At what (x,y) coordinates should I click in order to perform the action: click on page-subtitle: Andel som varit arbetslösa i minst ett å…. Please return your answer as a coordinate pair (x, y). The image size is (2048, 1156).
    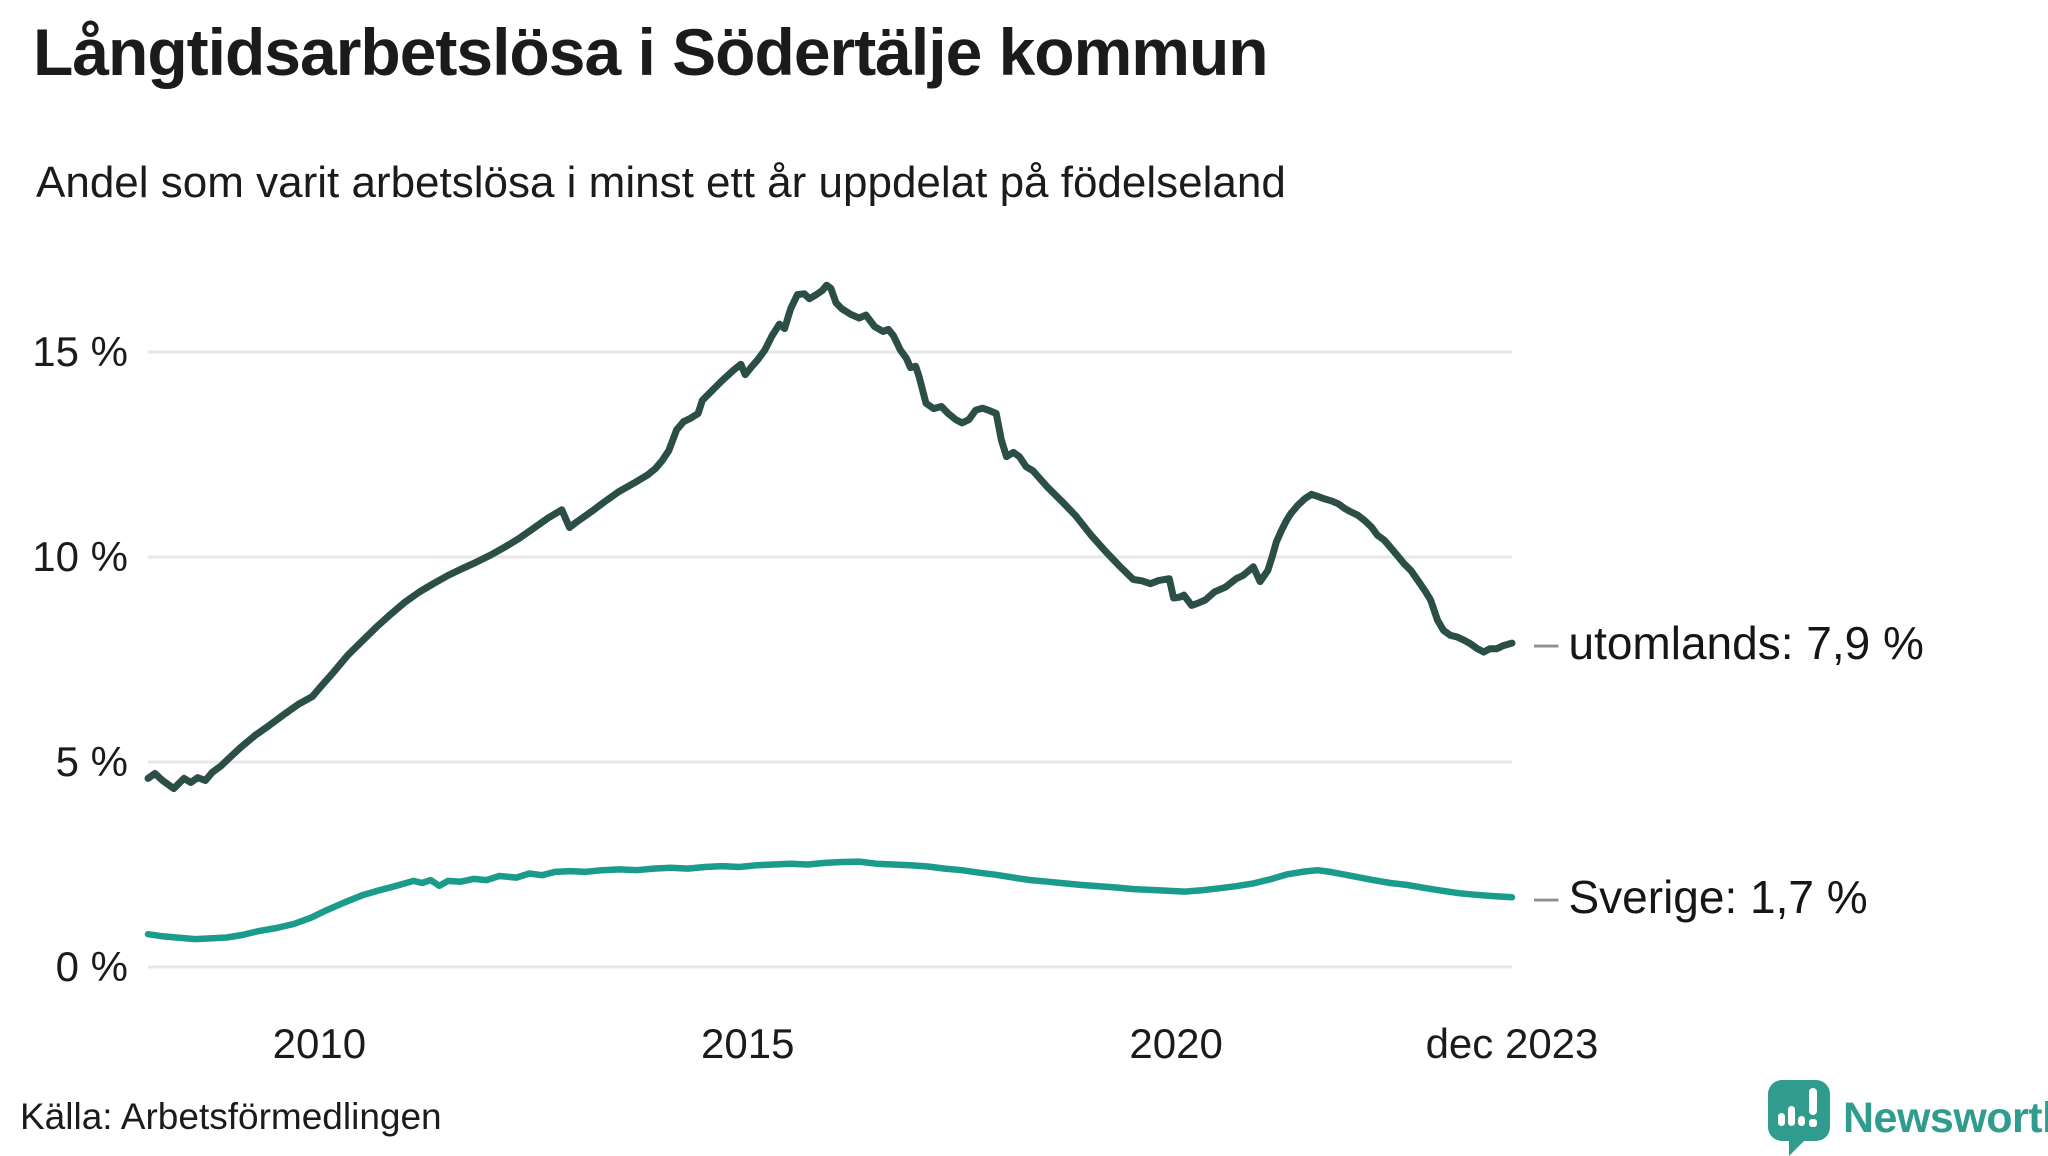
    Looking at the image, I should click on (661, 182).